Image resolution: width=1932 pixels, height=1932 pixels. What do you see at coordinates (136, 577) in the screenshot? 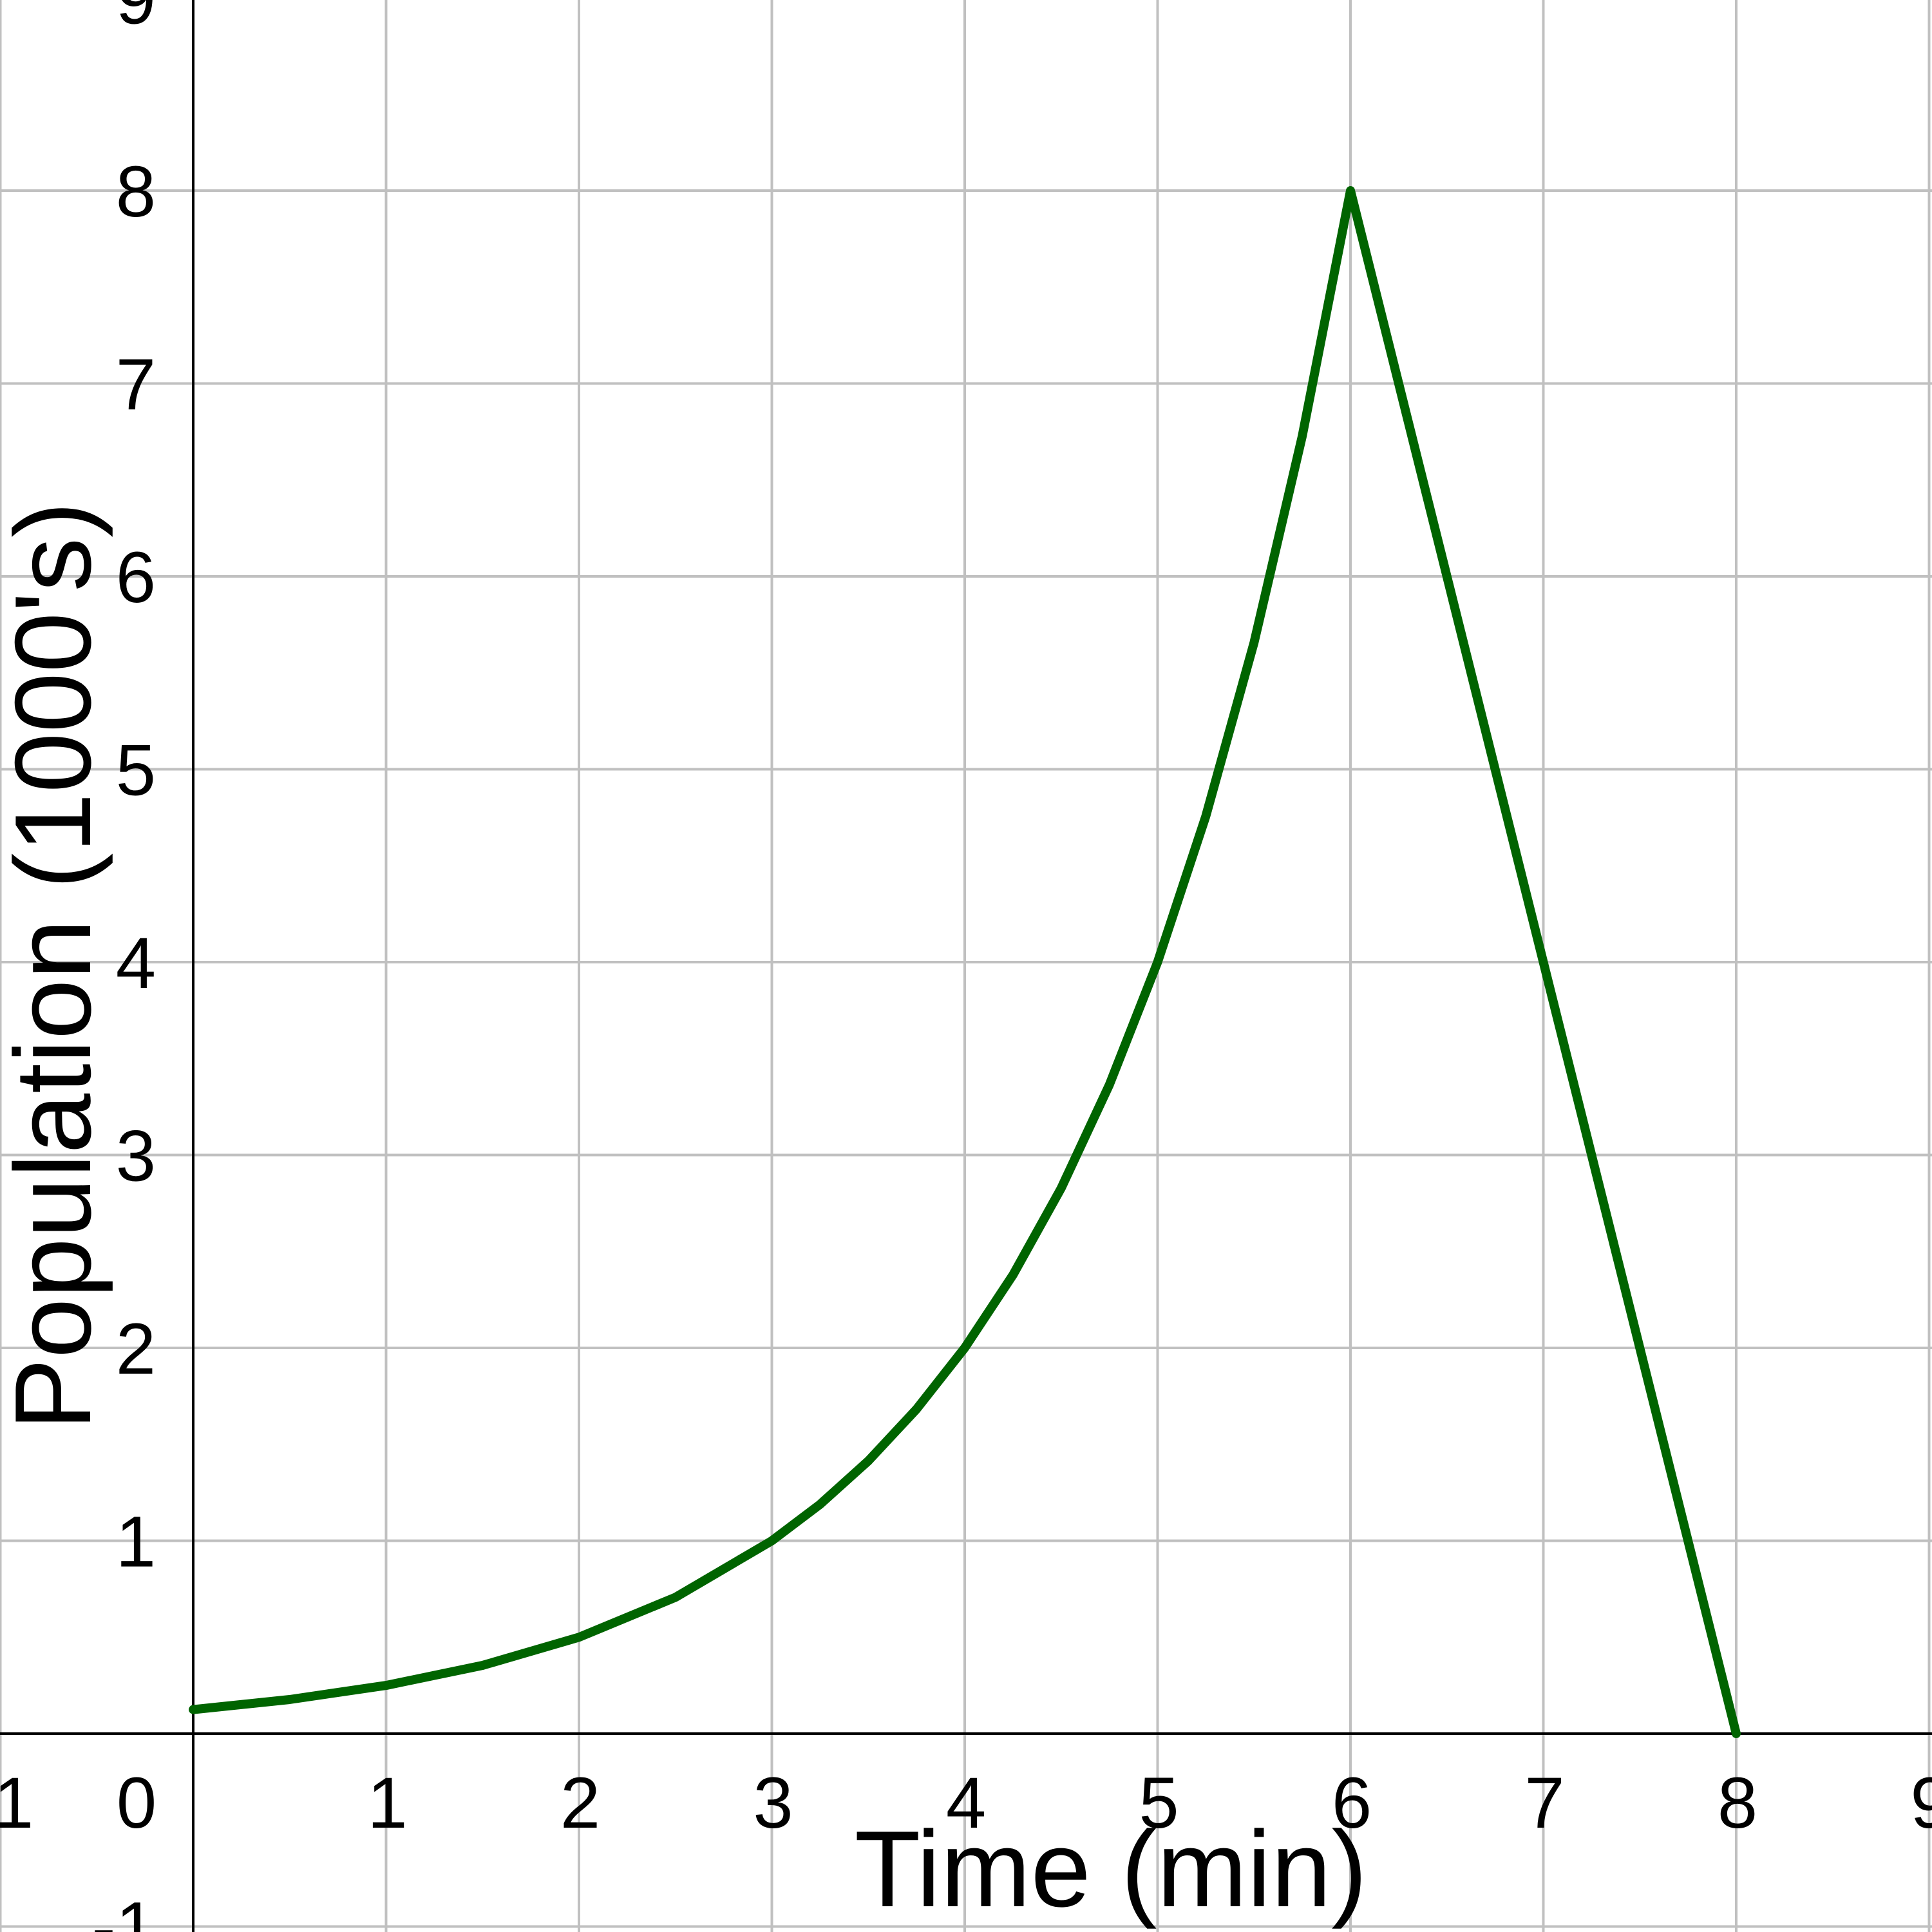
I see `y-tick-label: 6` at bounding box center [136, 577].